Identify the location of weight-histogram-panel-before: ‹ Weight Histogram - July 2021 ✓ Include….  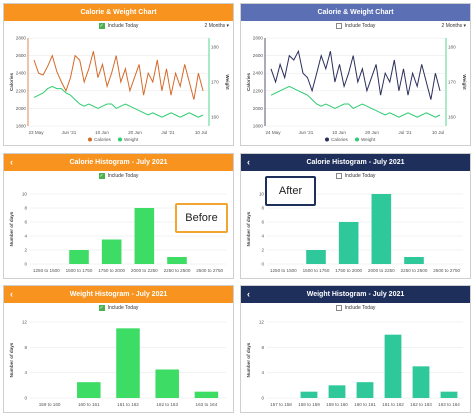
(118, 349).